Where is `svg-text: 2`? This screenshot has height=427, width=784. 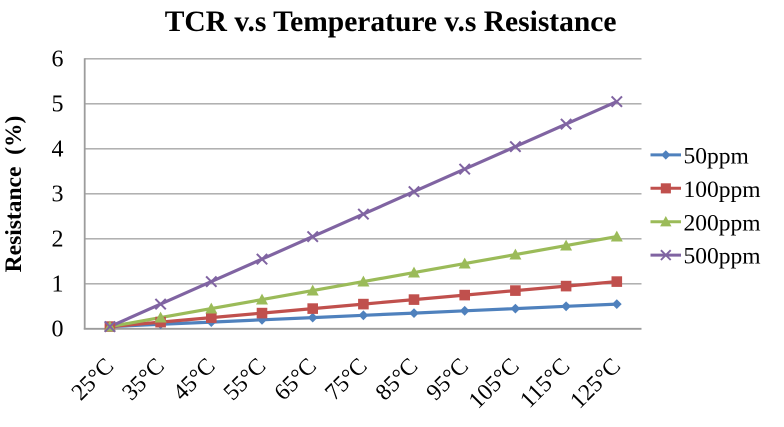
svg-text: 2 is located at coordinates (58, 240).